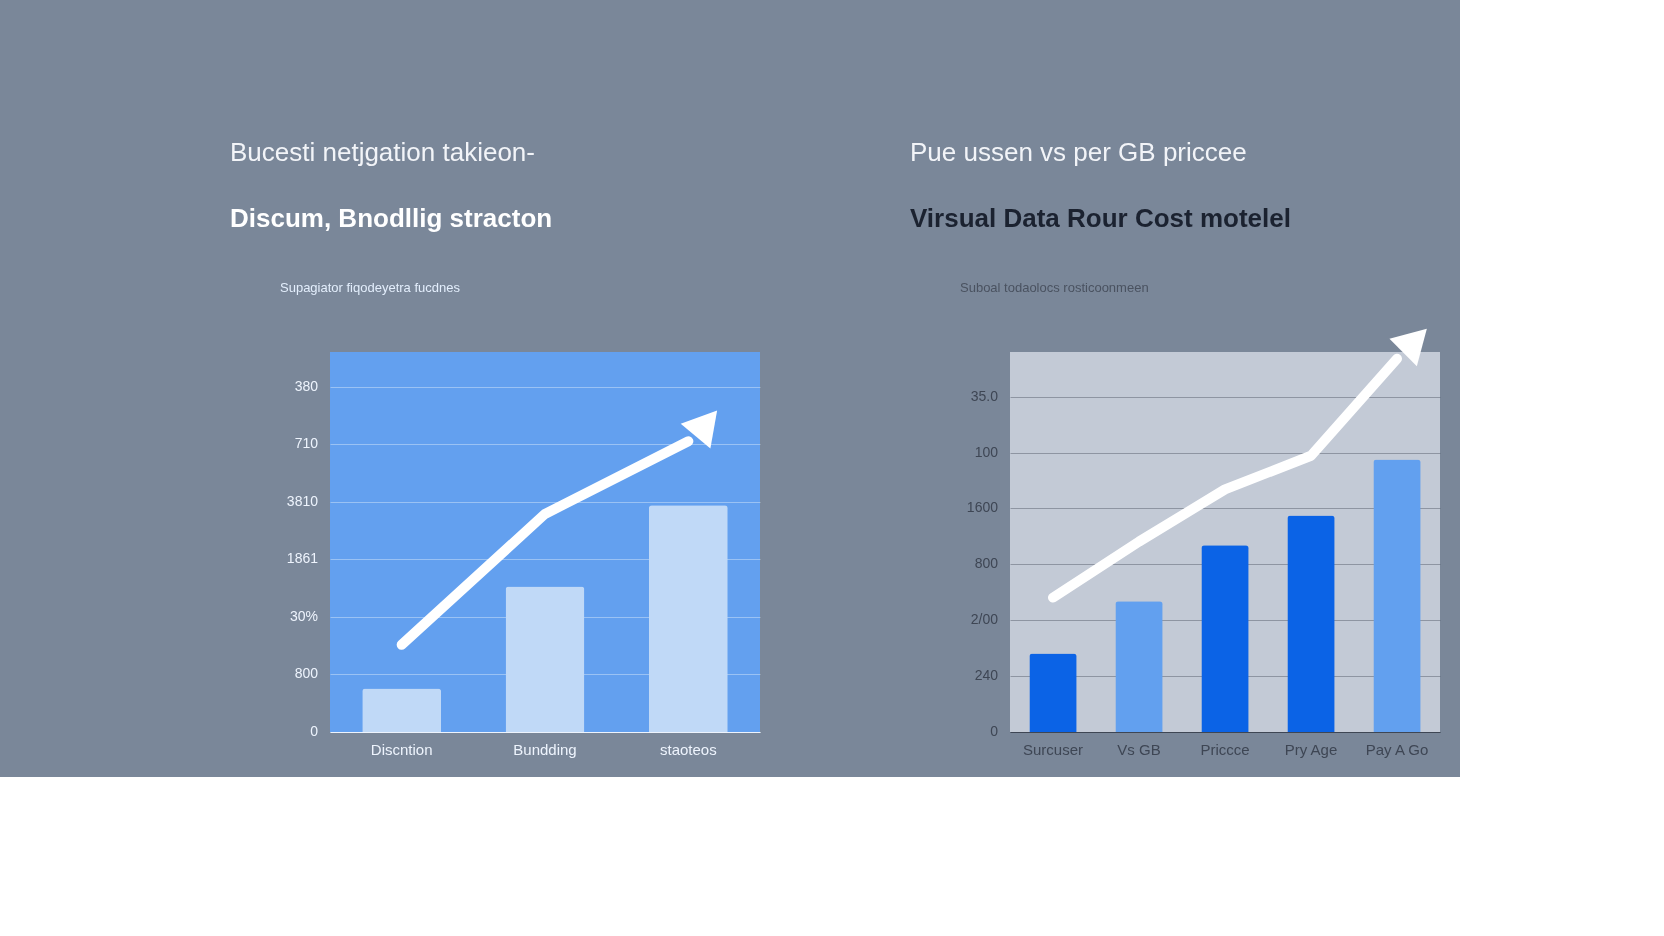  Describe the element at coordinates (1397, 749) in the screenshot. I see `x-tick-label: Pay A Go` at that location.